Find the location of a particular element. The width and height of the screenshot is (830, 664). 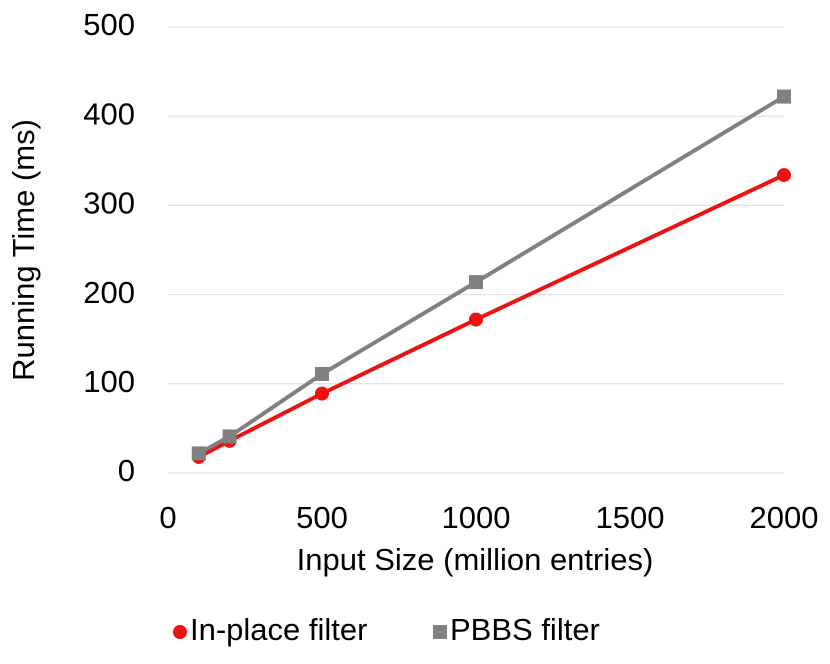

x-axis-label: Input Size (million entries) is located at coordinates (475, 559).